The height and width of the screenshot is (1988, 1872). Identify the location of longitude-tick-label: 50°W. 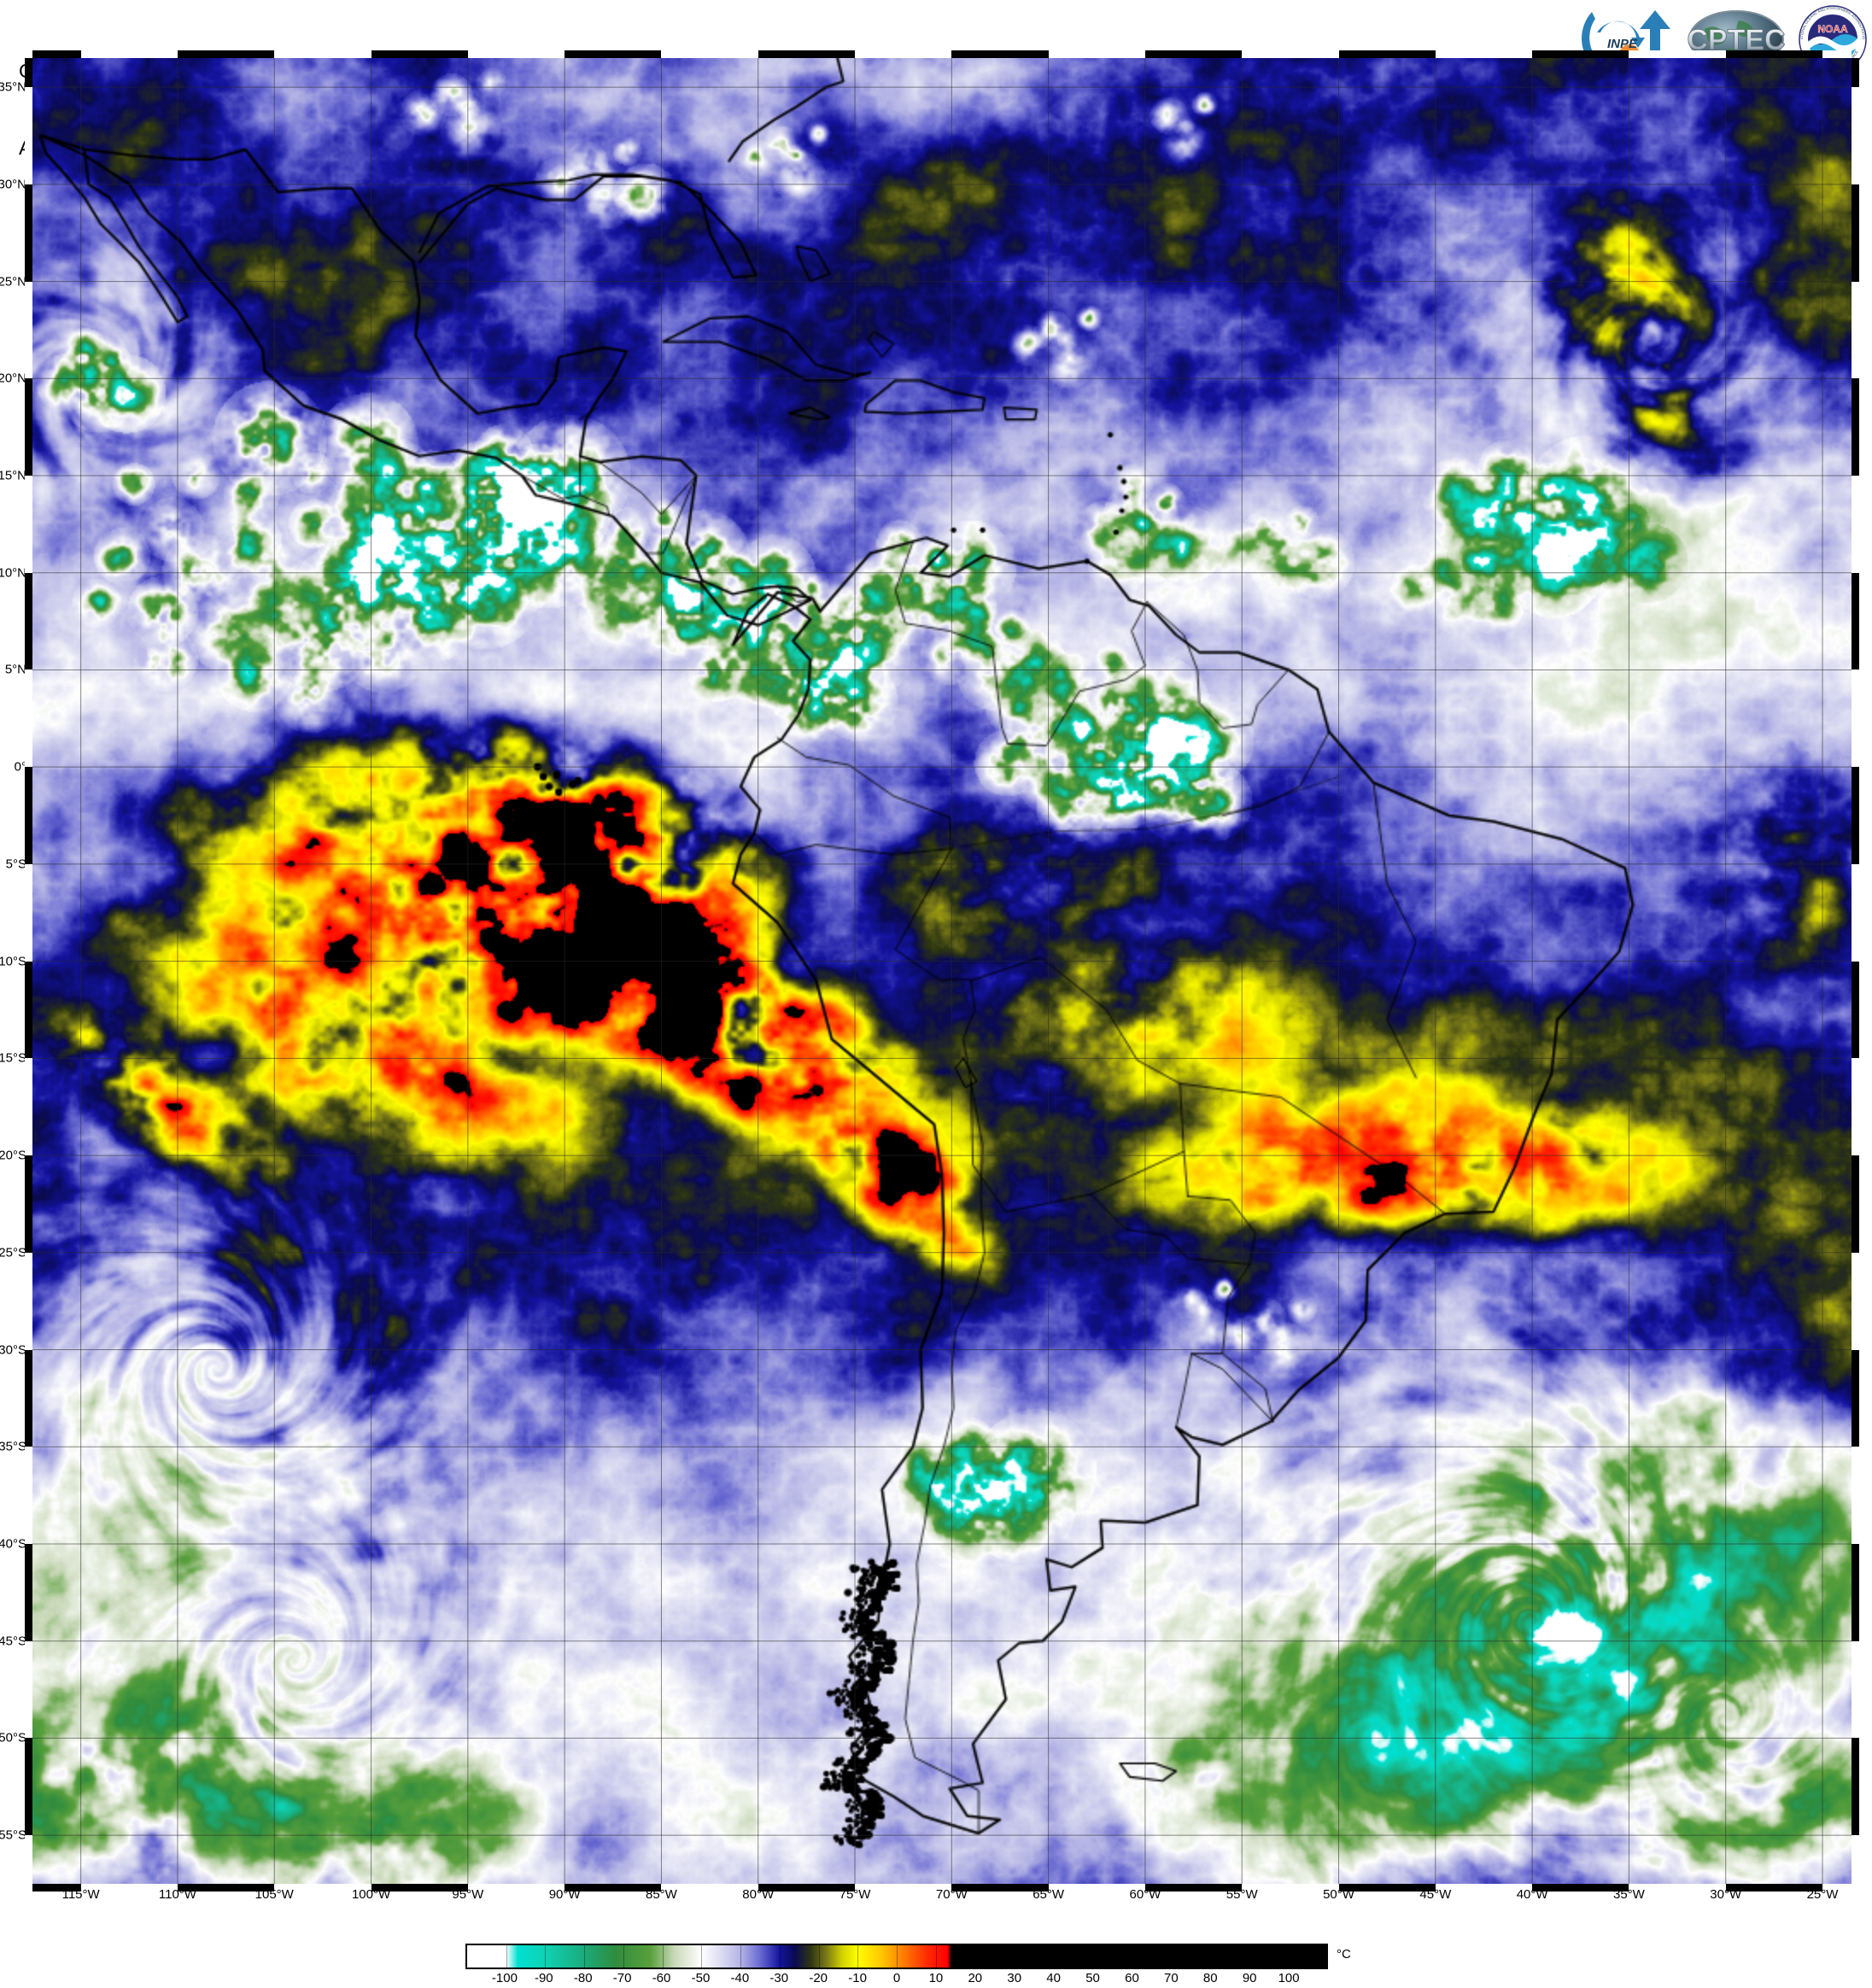
(1338, 1894).